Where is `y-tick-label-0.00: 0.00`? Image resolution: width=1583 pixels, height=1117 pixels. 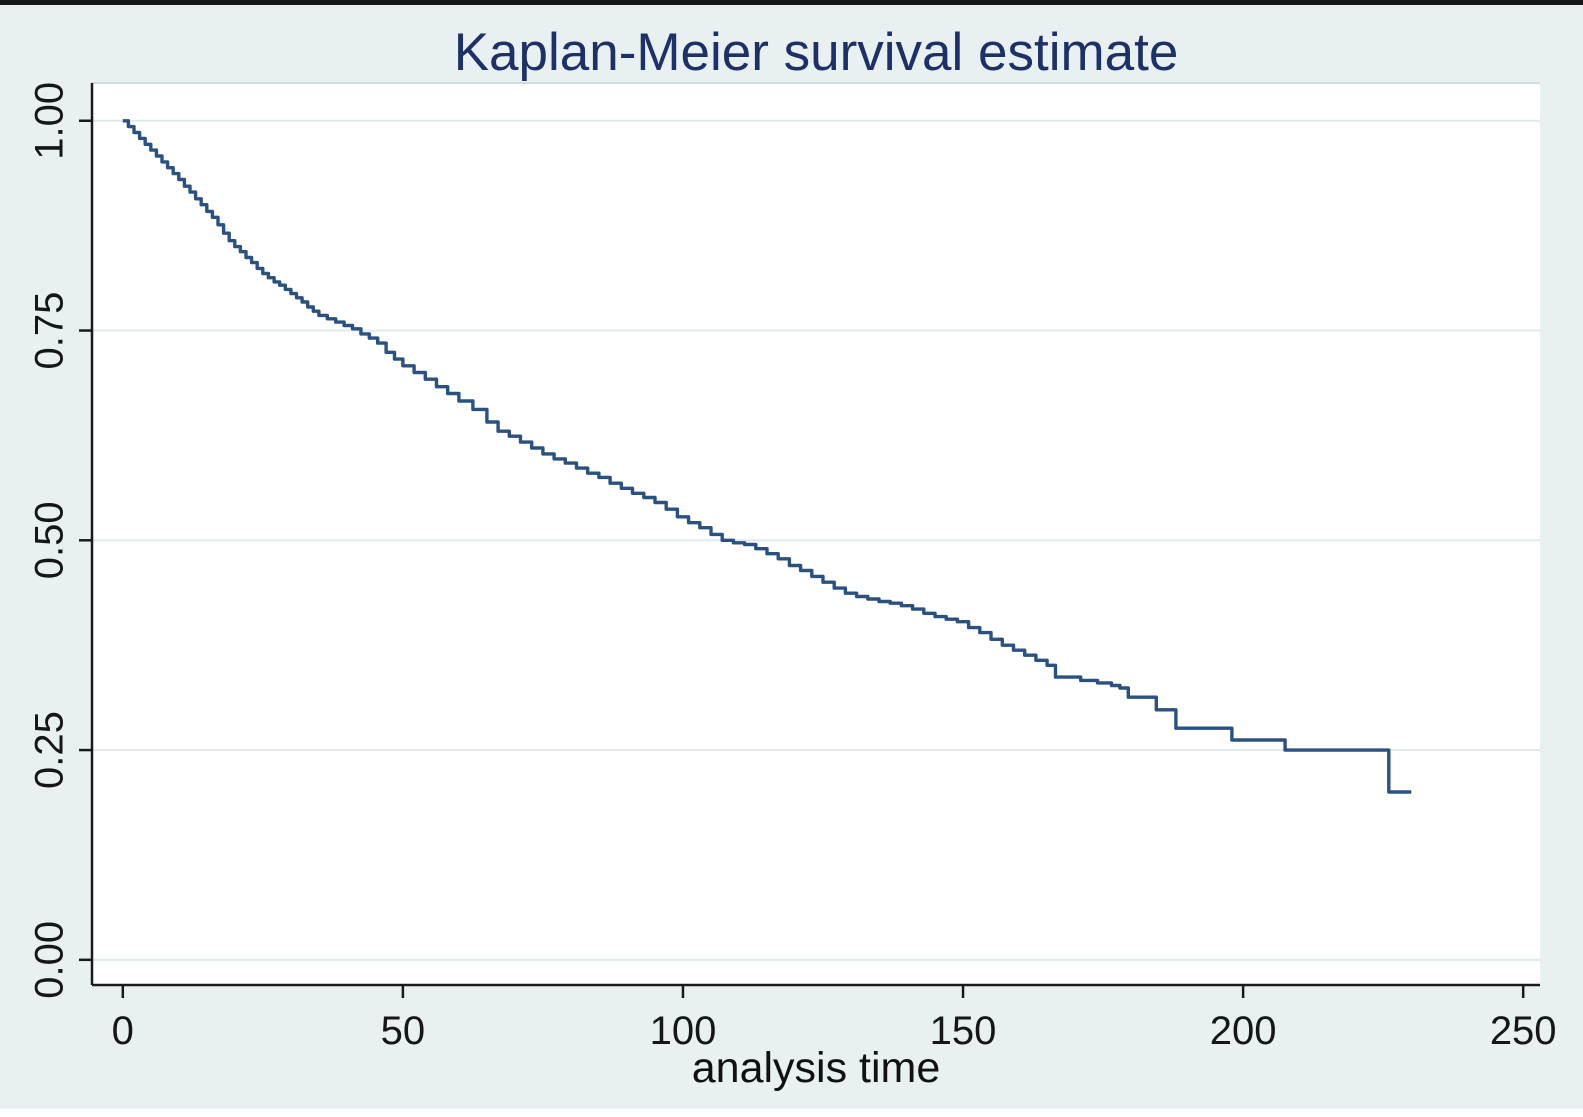 y-tick-label-0.00: 0.00 is located at coordinates (50, 960).